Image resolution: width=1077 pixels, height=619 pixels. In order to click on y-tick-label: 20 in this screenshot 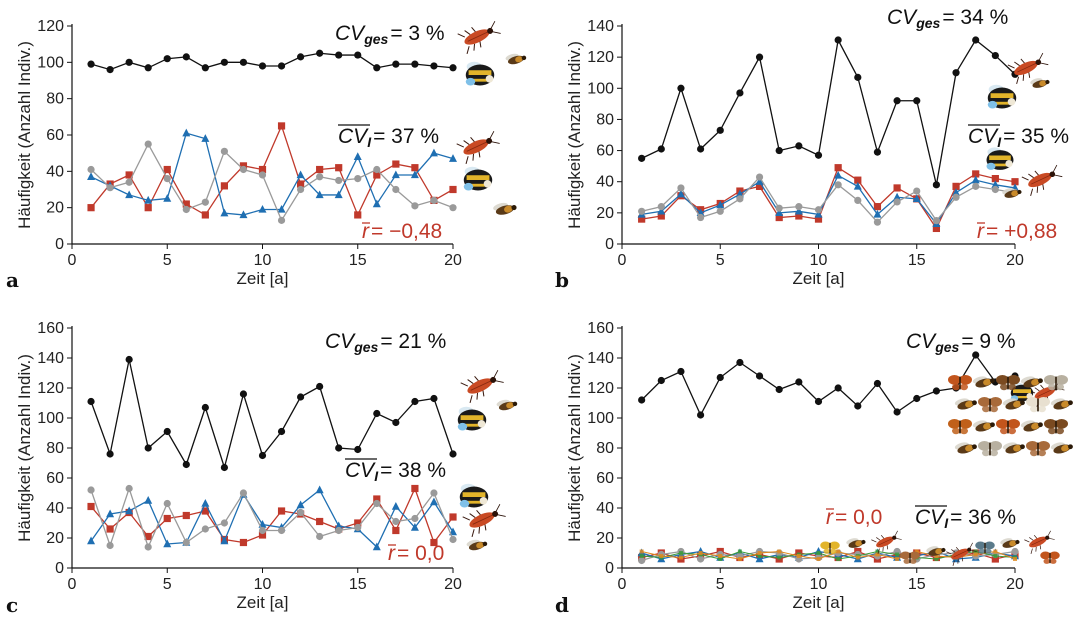, I will do `click(55, 538)`.